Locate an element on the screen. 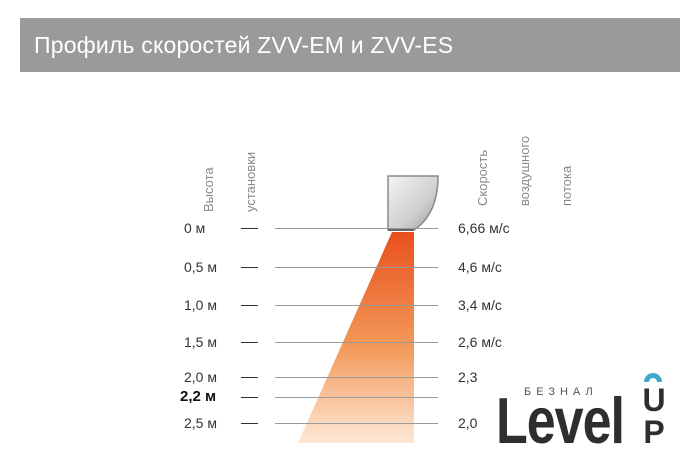 The height and width of the screenshot is (464, 700). speed-label: 2,6 м/с is located at coordinates (480, 342).